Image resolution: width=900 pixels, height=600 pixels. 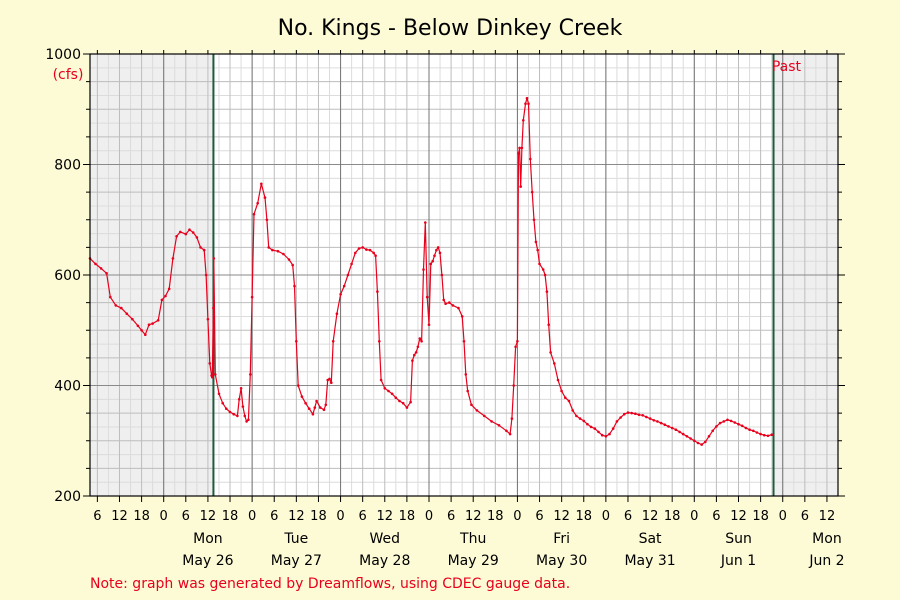 I want to click on day-name-label: Tue, so click(x=295, y=539).